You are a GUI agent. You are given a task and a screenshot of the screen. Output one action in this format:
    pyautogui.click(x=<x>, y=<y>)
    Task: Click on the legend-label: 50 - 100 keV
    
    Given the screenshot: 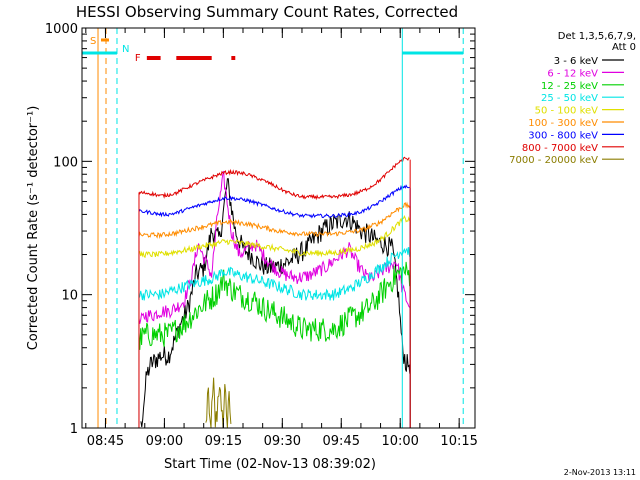 What is the action you would take?
    pyautogui.click(x=567, y=111)
    